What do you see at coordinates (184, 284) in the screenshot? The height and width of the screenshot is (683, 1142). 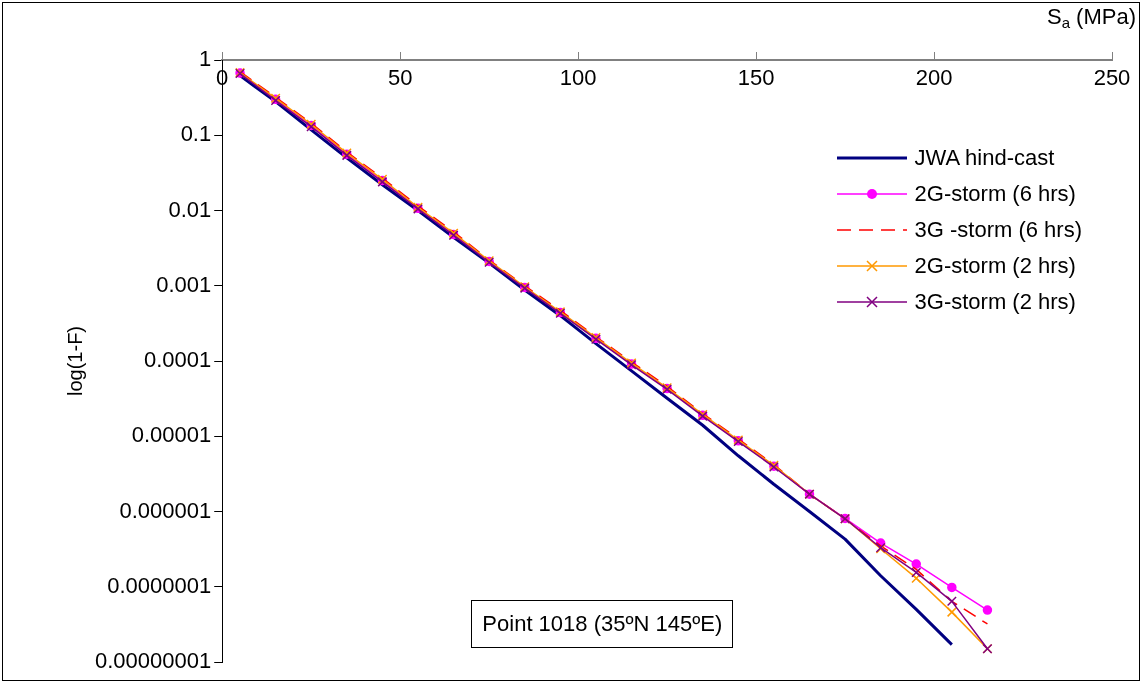 I see `y-tick-label: 0.001` at bounding box center [184, 284].